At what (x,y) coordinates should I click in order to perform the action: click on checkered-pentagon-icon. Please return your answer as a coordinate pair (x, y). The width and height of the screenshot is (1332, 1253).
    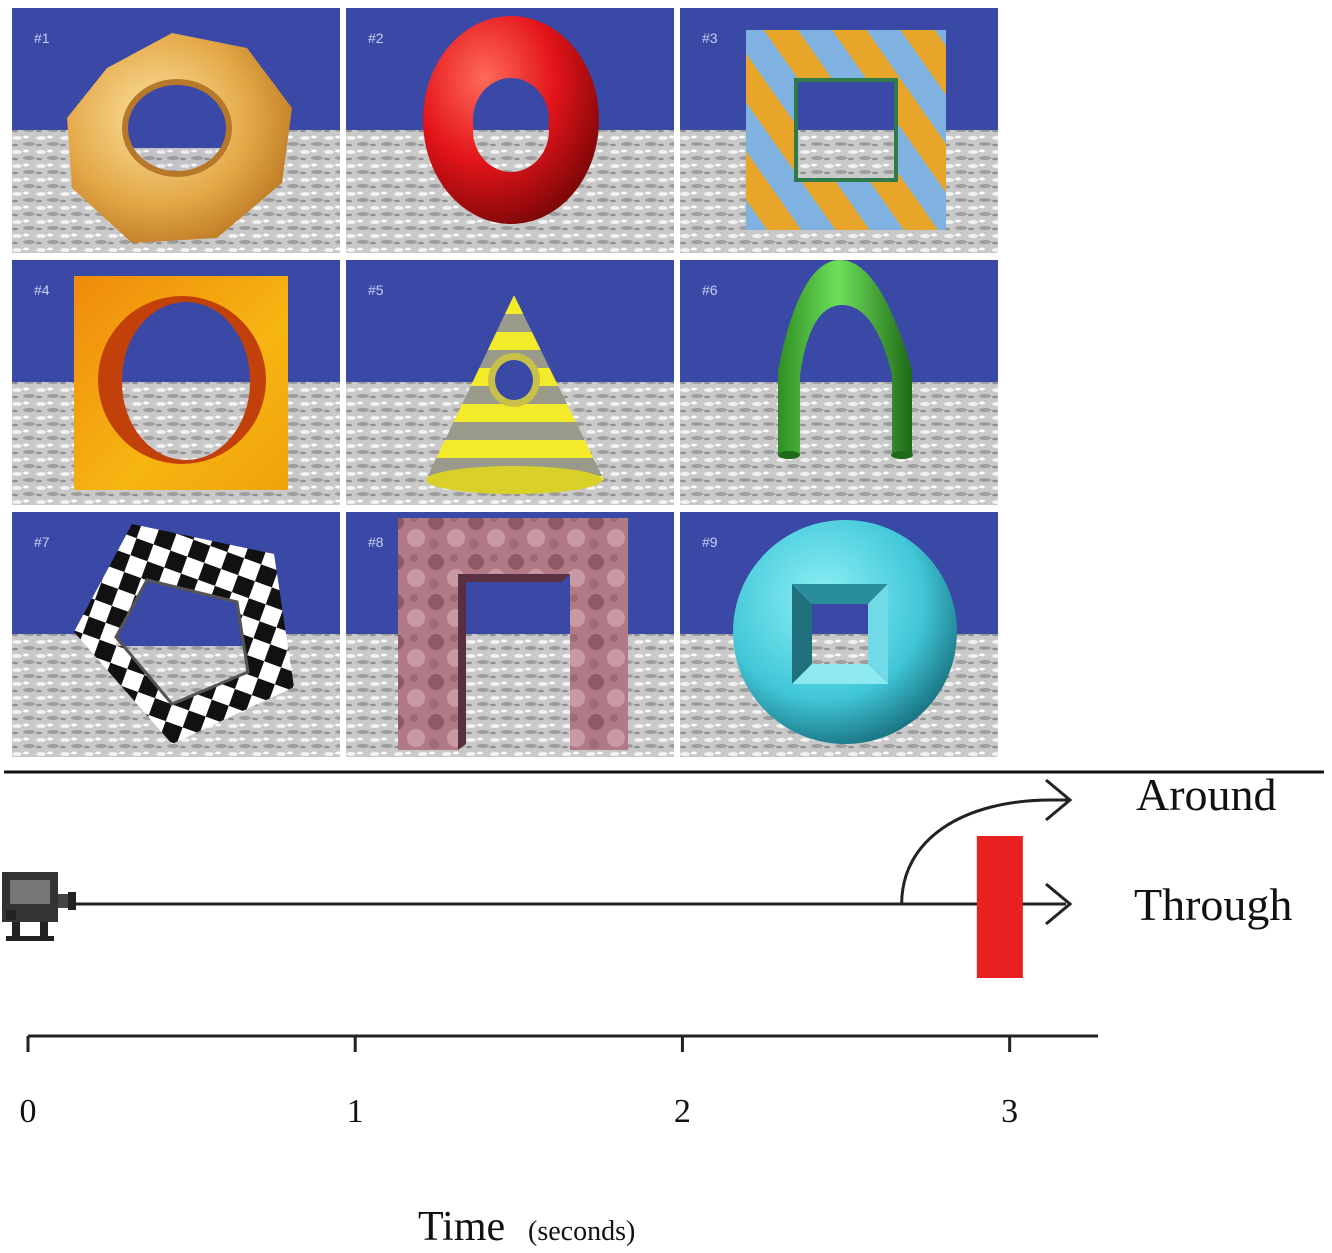
    Looking at the image, I should click on (184, 634).